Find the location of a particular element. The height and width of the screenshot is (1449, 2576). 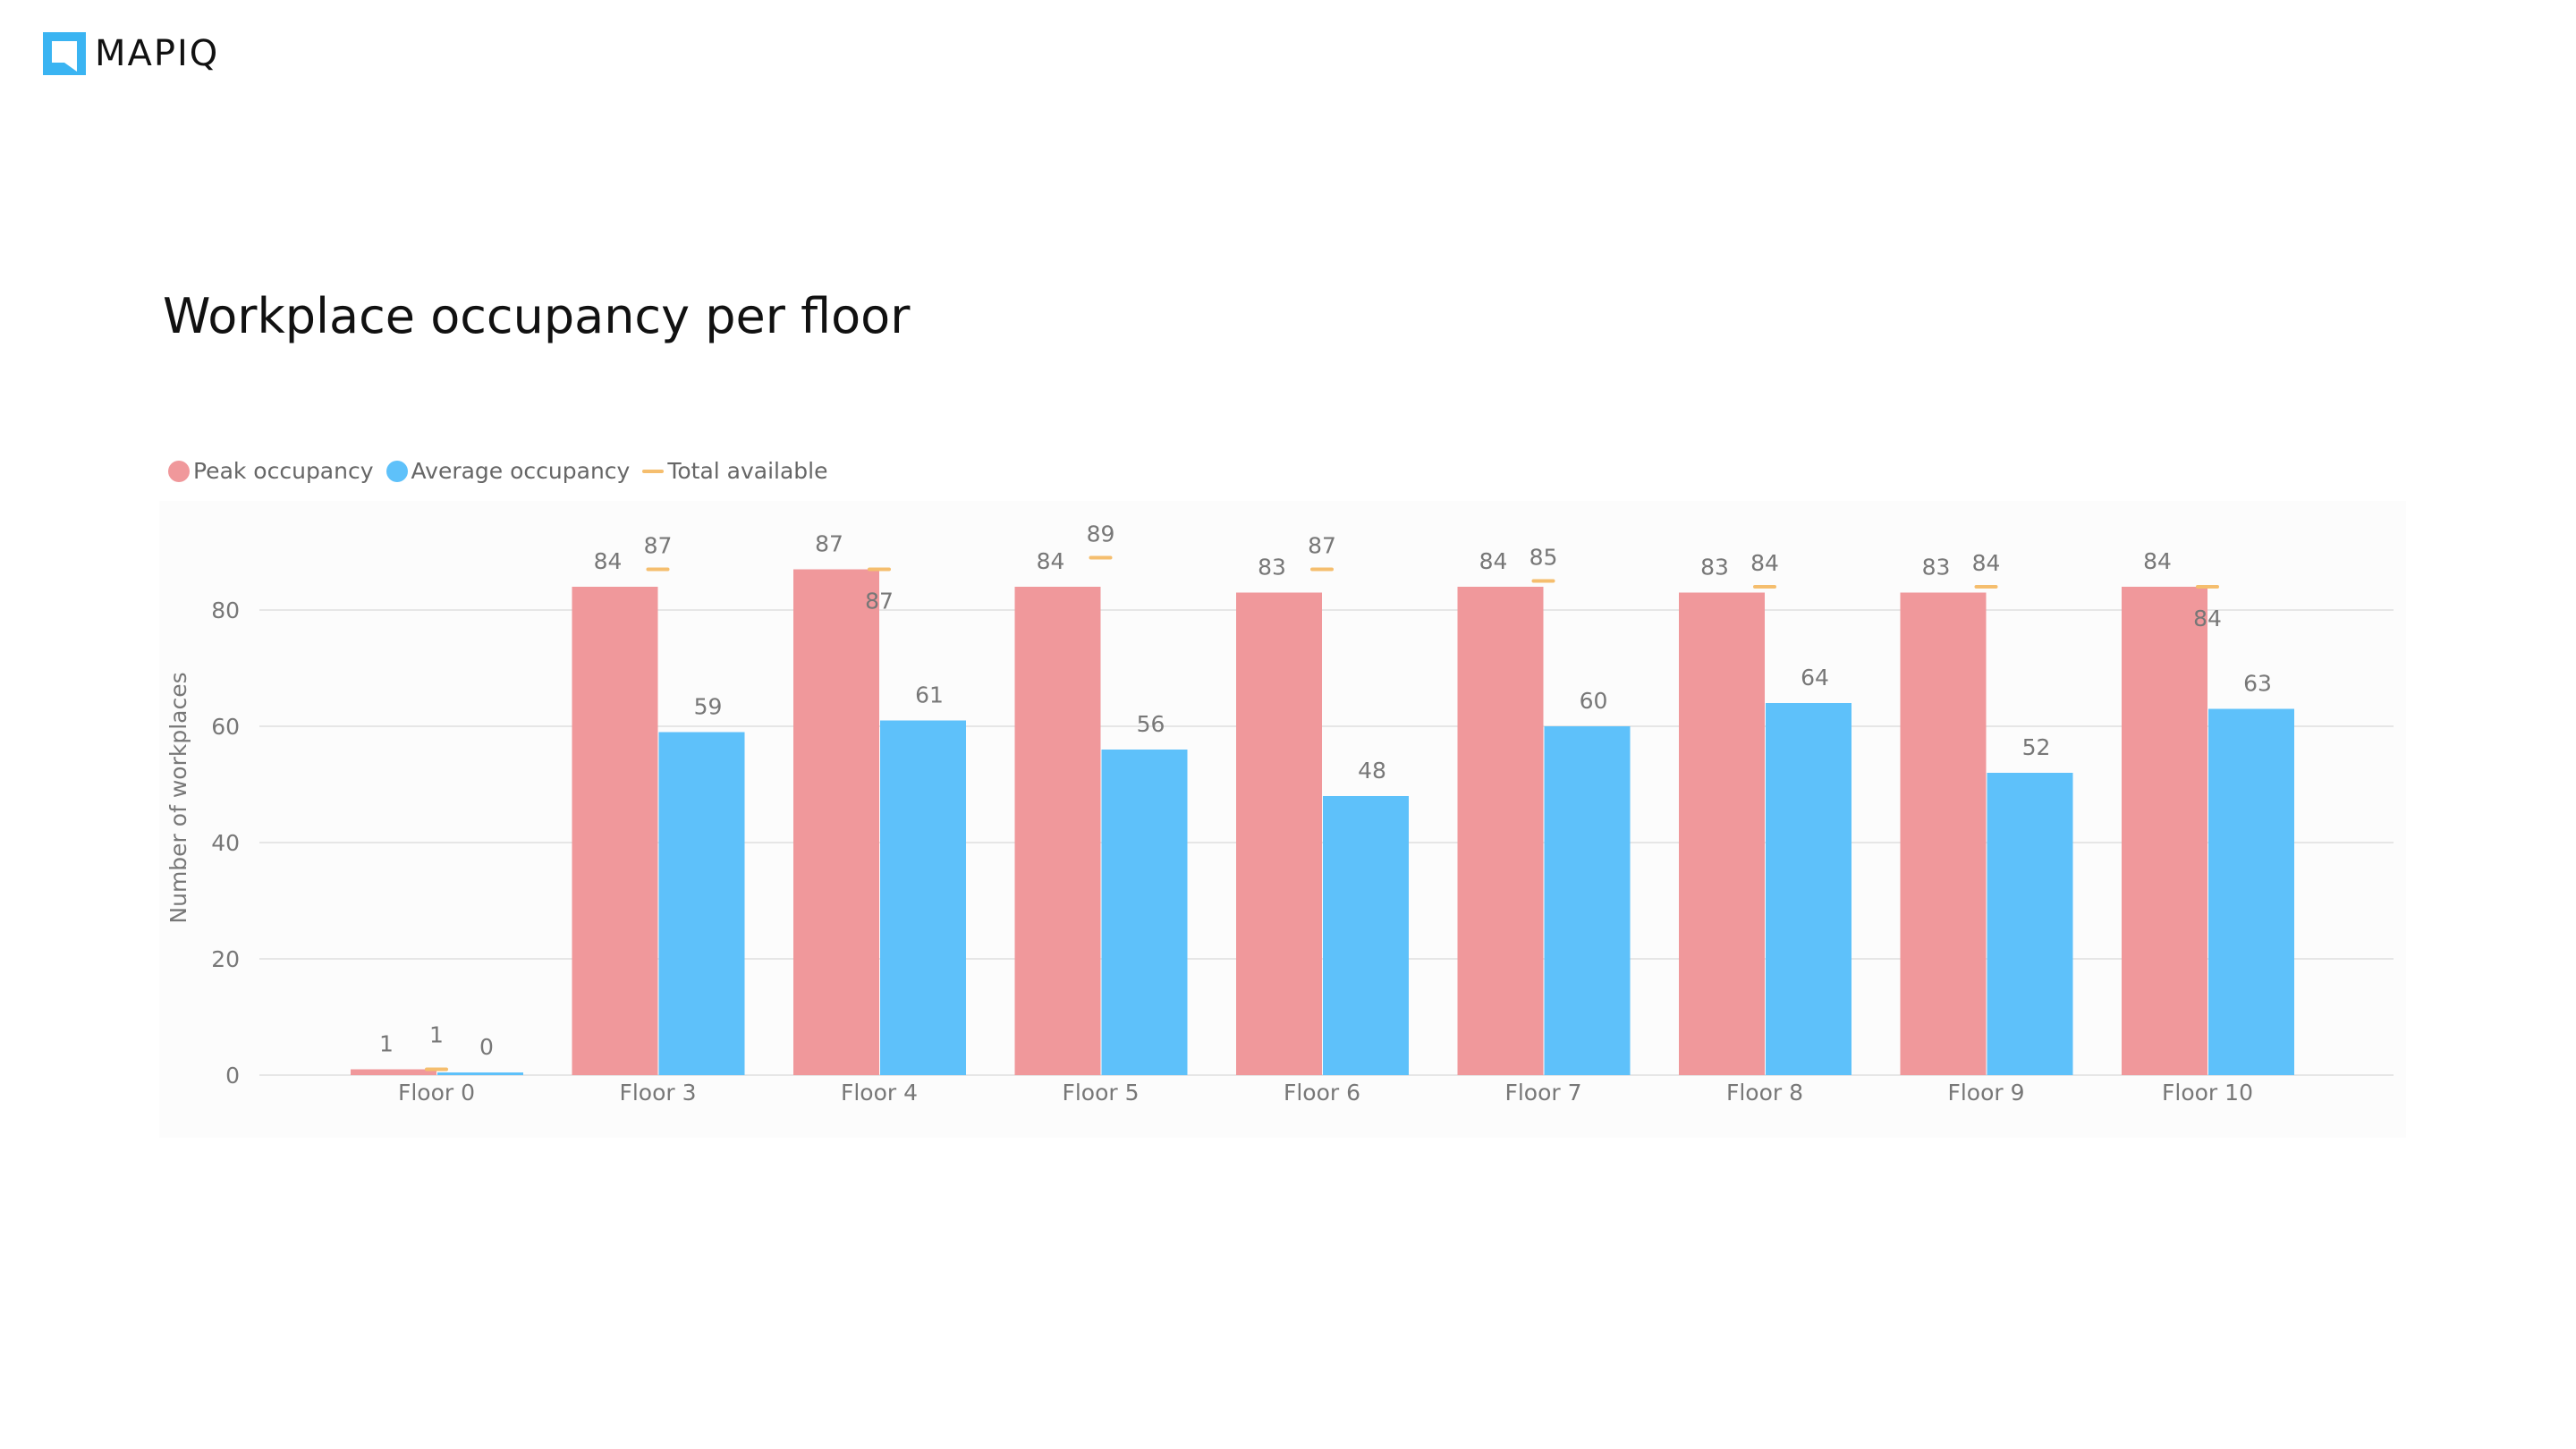

legend-peak-label: Peak occupancy is located at coordinates (283, 471).